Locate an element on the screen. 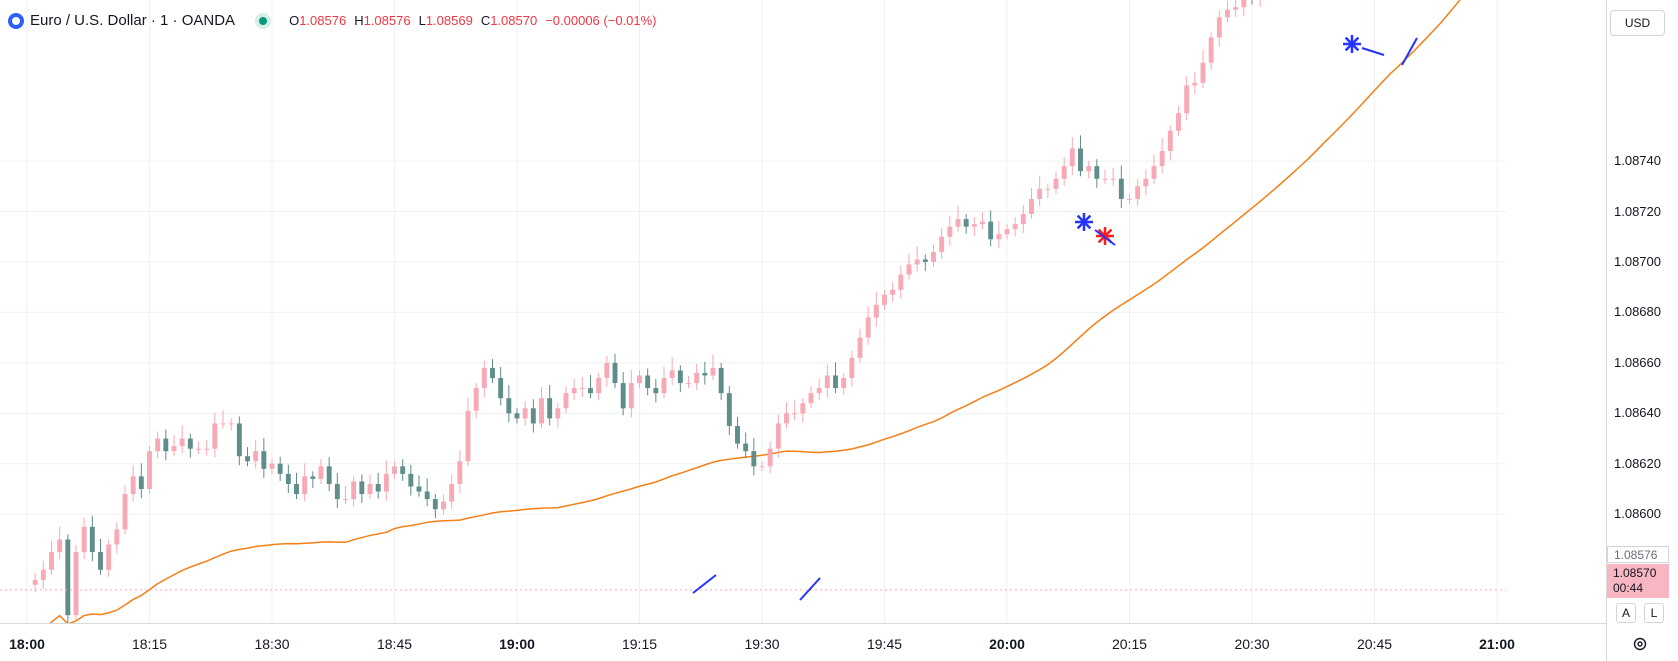 Image resolution: width=1678 pixels, height=661 pixels. chart-settings-gear-icon is located at coordinates (1640, 644).